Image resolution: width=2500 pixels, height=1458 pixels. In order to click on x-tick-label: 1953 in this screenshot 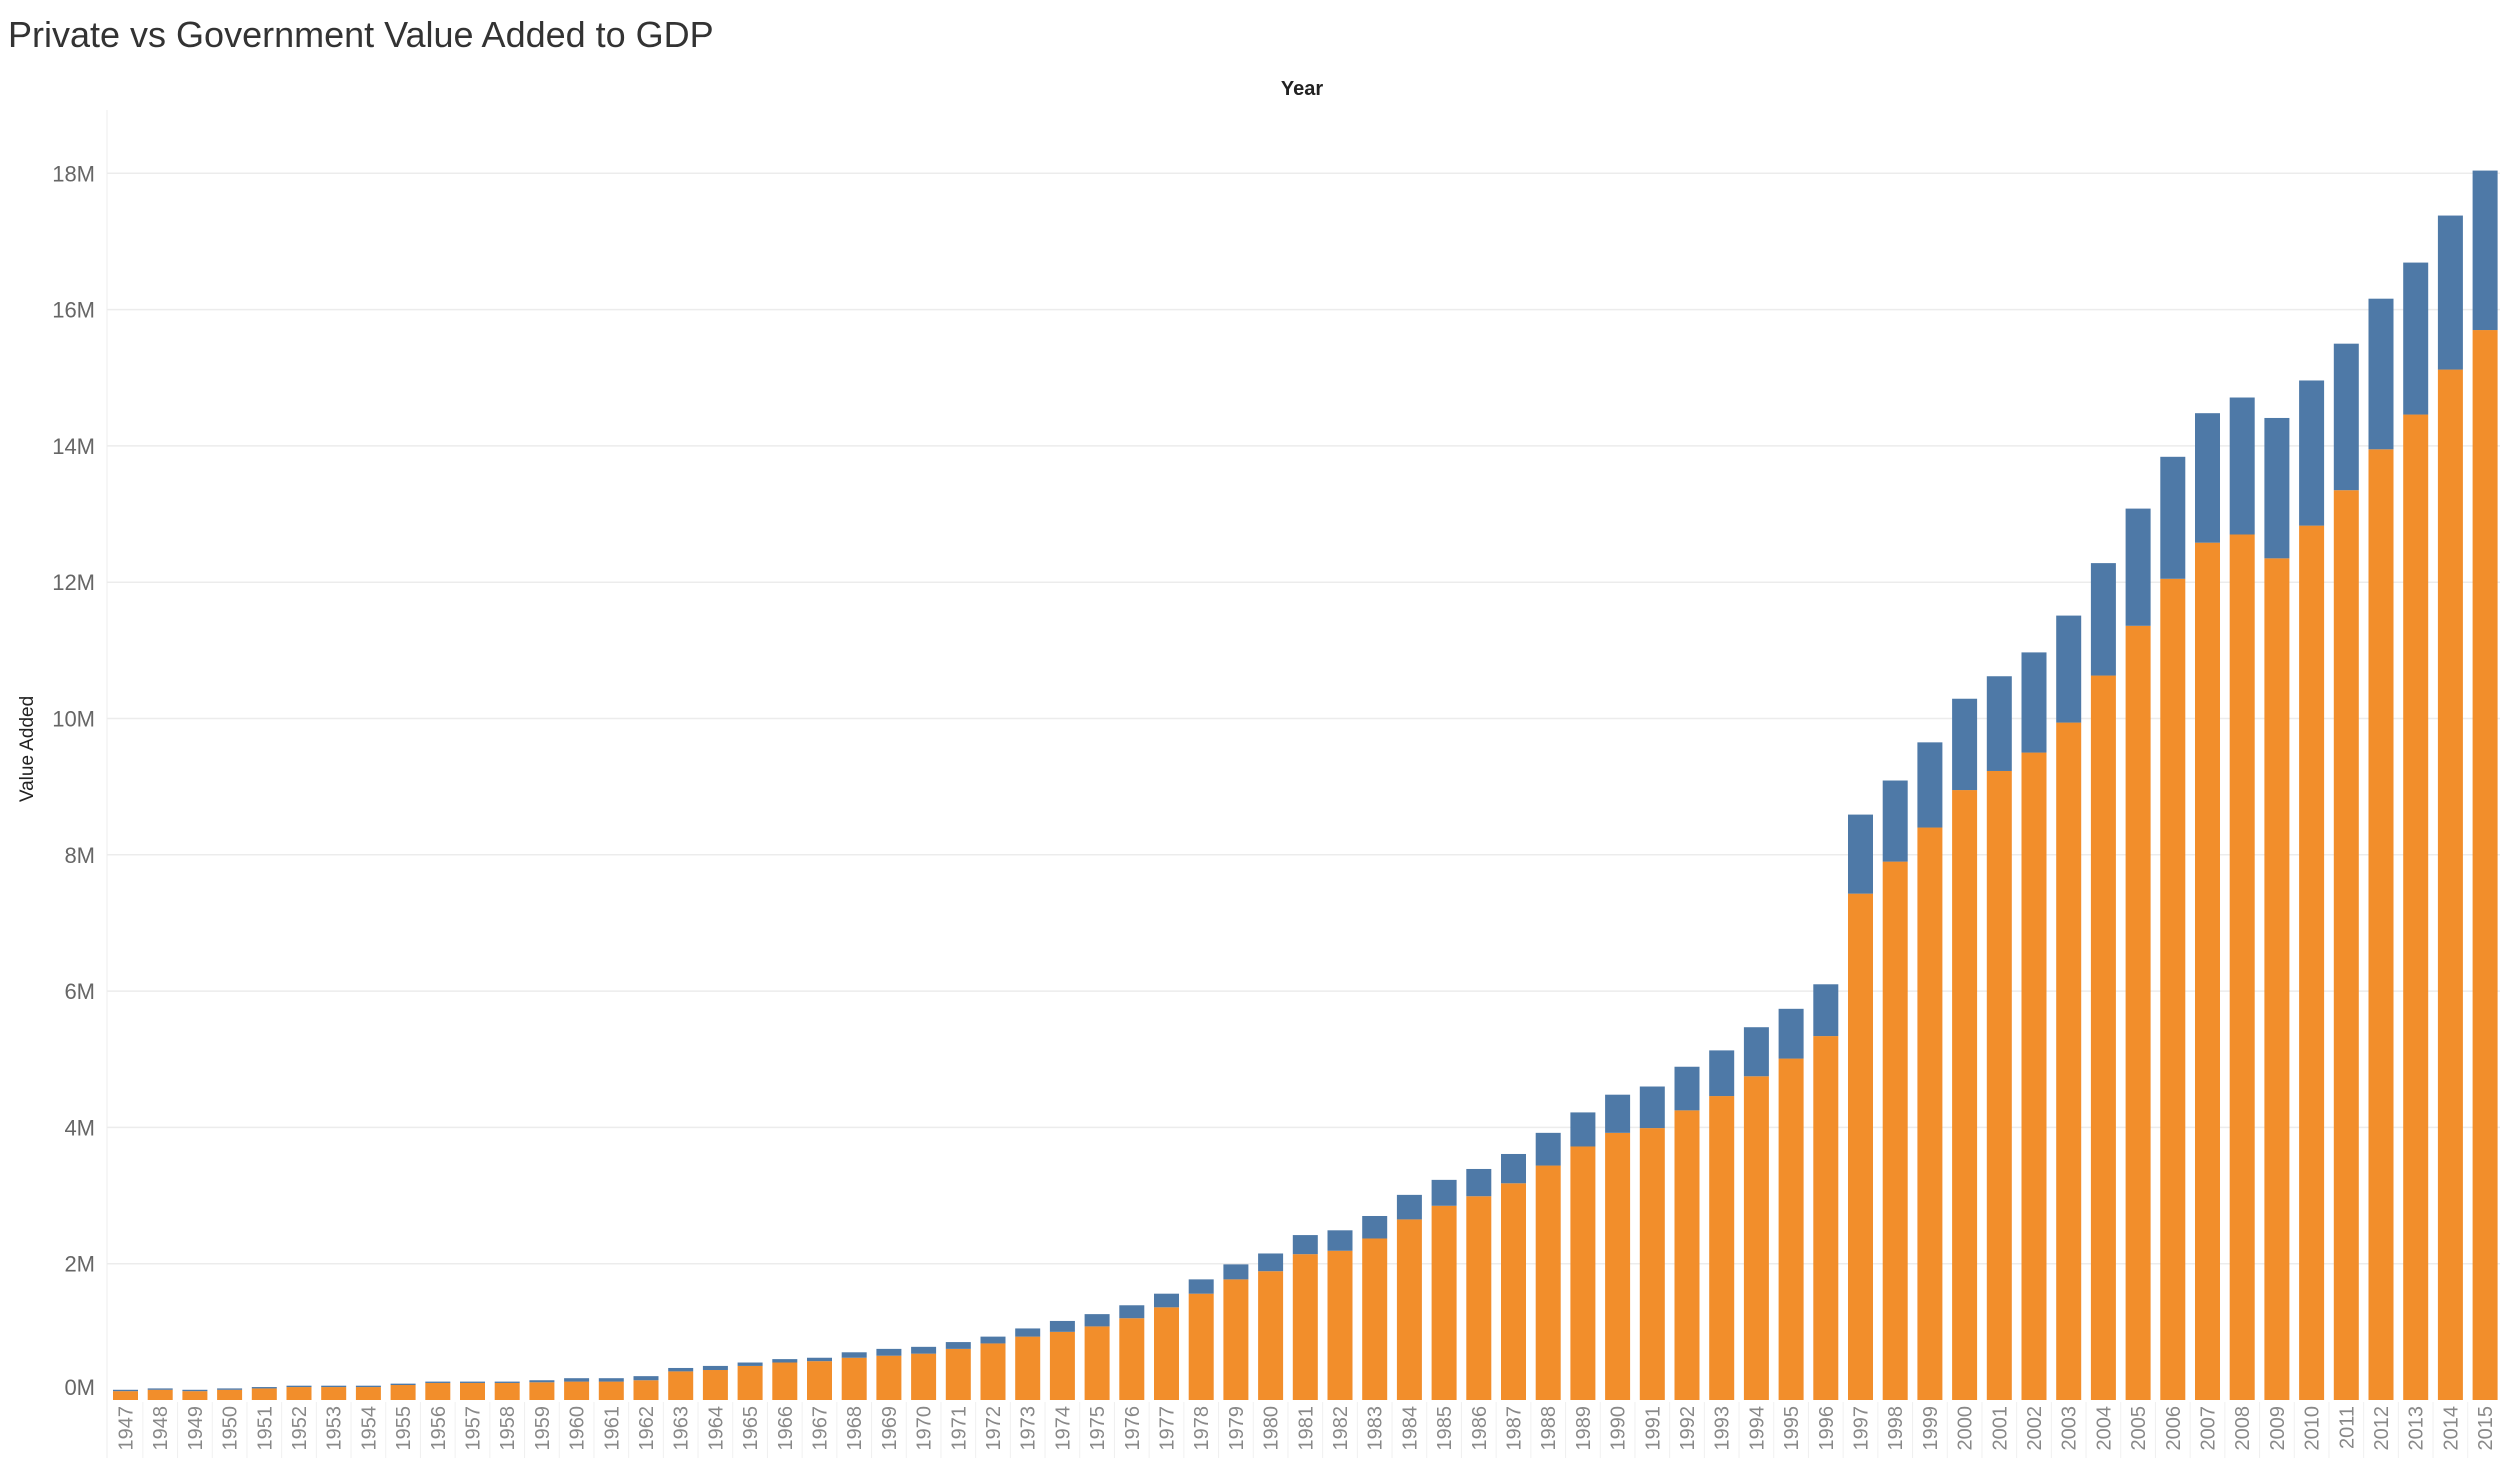, I will do `click(335, 1428)`.